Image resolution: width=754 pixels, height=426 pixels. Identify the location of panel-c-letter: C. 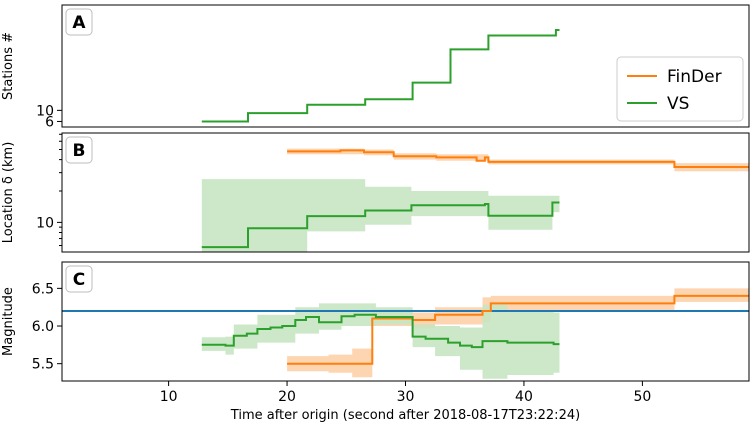
(79, 280).